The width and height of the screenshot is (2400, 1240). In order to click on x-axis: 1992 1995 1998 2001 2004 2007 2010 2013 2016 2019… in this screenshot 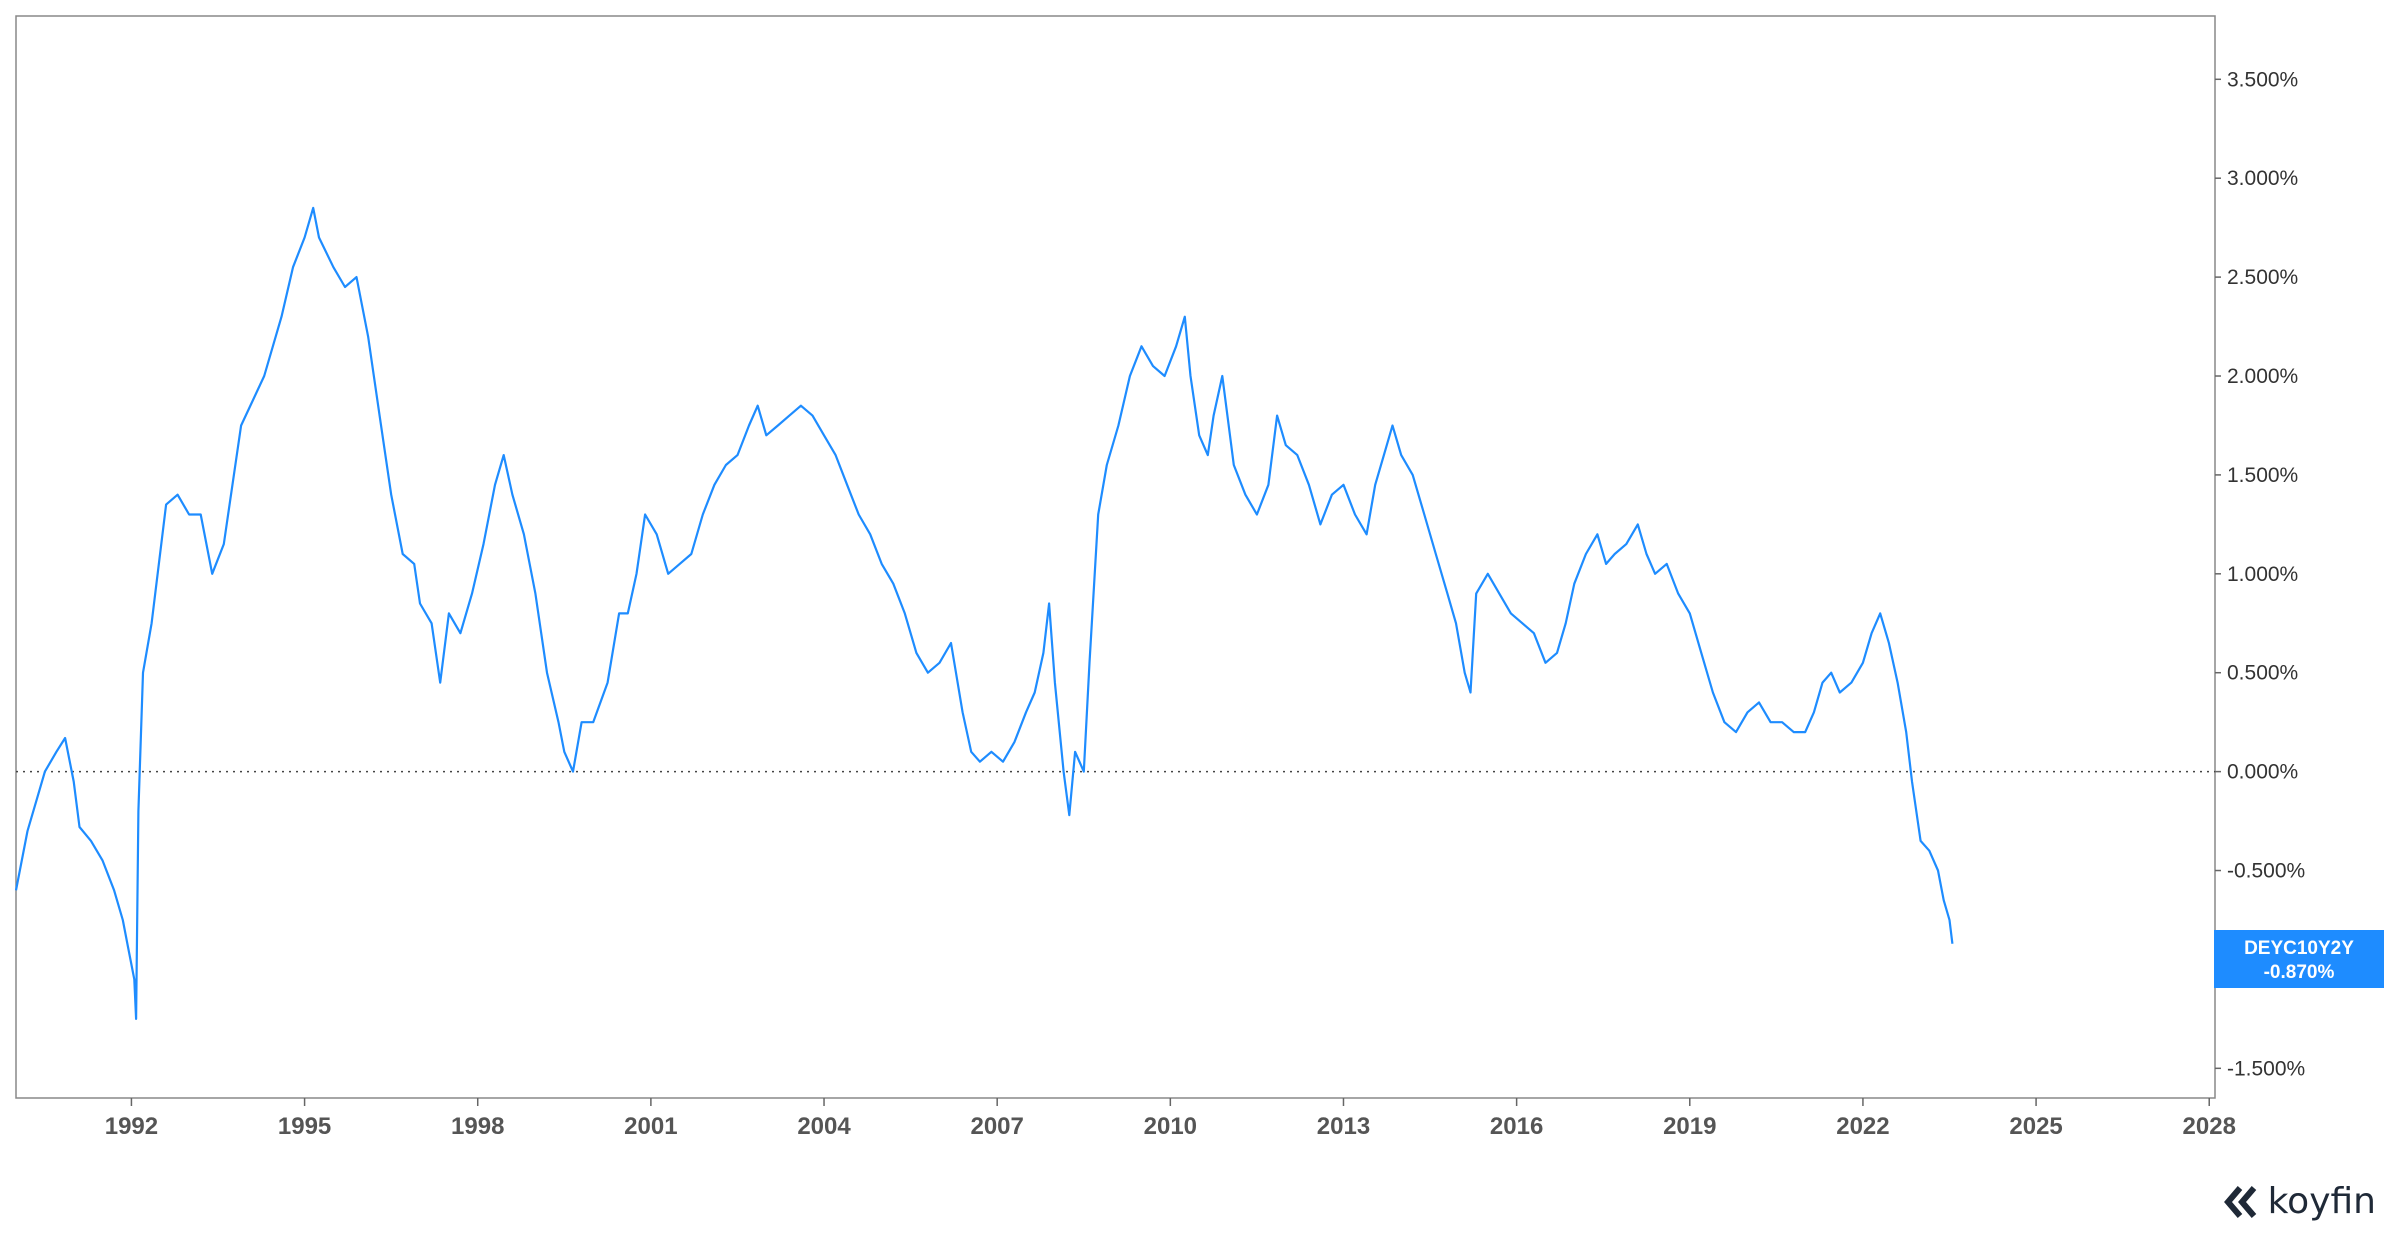, I will do `click(1170, 1119)`.